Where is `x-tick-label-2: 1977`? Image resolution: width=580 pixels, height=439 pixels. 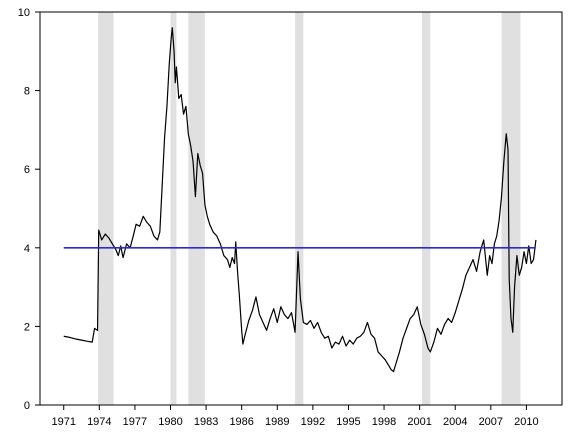
x-tick-label-2: 1977 is located at coordinates (135, 422).